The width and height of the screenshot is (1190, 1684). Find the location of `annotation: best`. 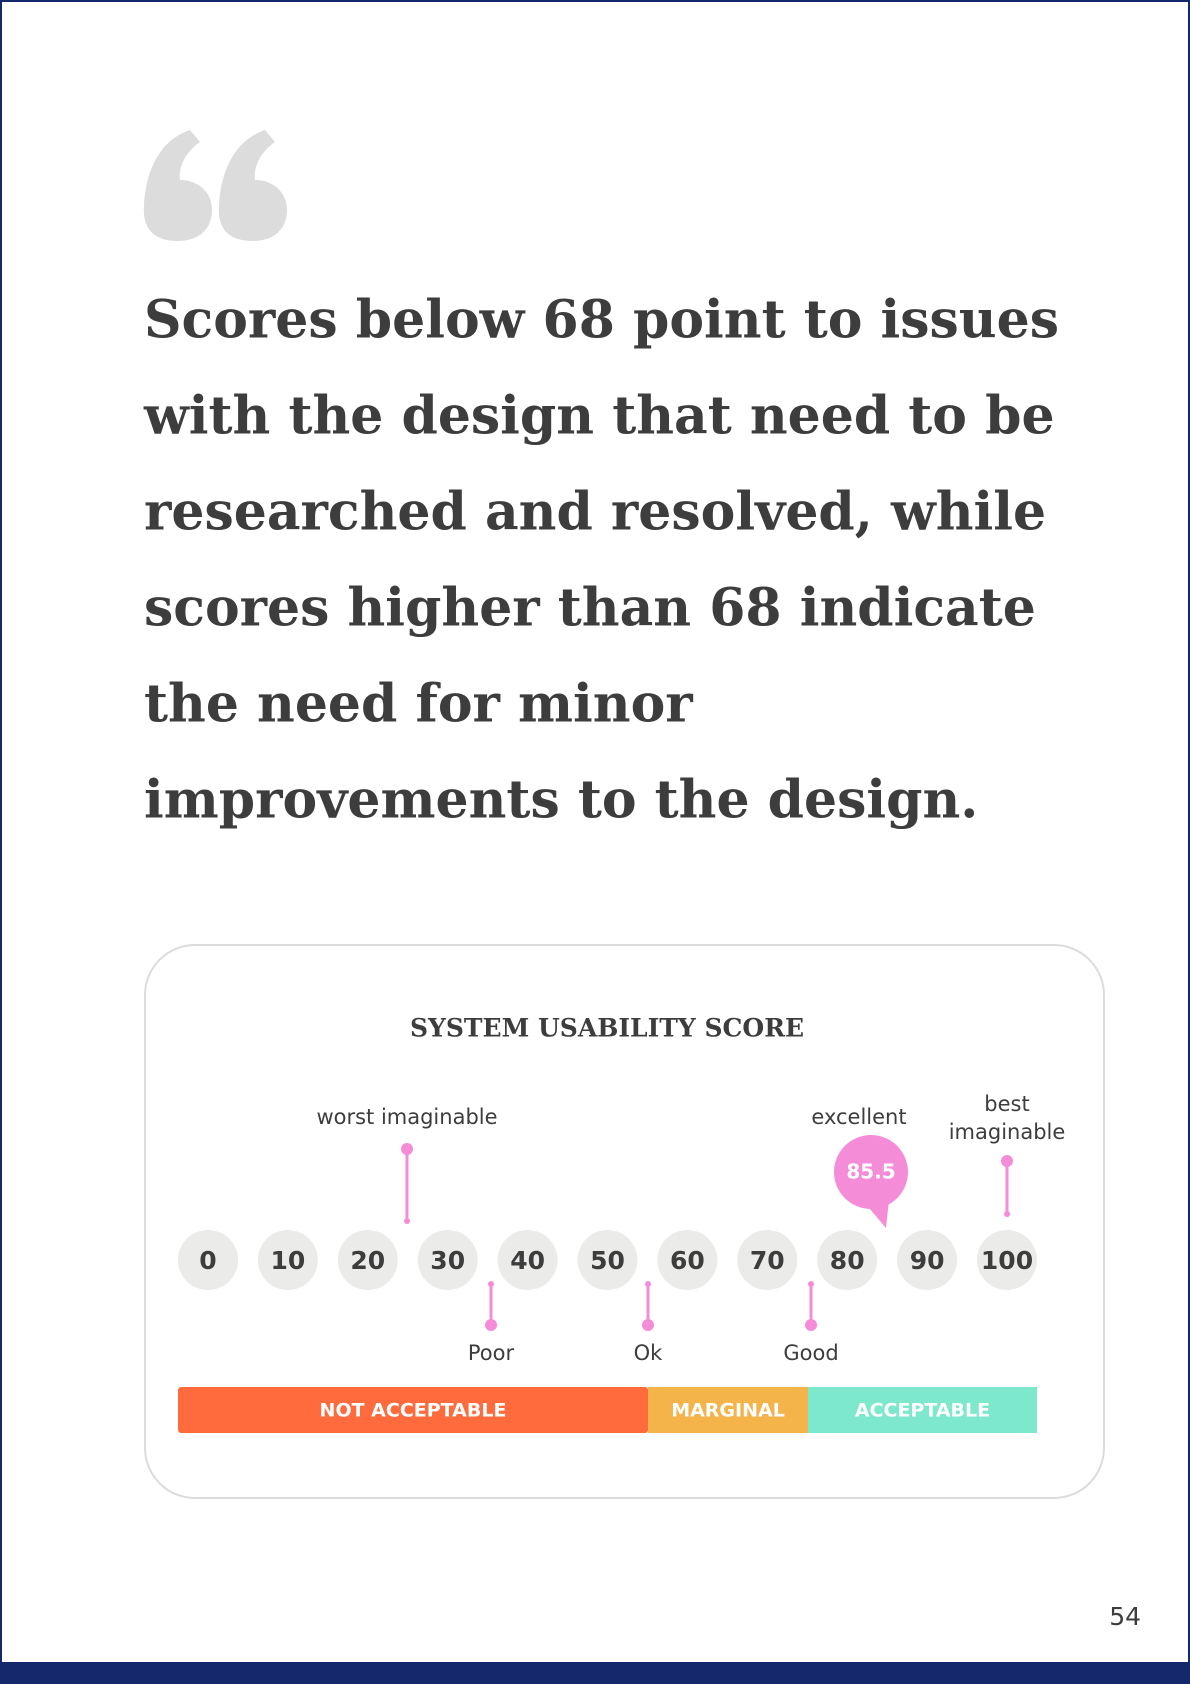

annotation: best is located at coordinates (1006, 1104).